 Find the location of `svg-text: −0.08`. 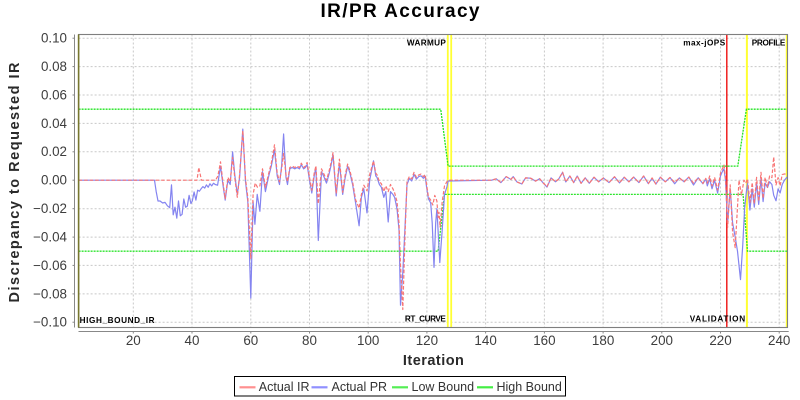

svg-text: −0.08 is located at coordinates (50, 293).